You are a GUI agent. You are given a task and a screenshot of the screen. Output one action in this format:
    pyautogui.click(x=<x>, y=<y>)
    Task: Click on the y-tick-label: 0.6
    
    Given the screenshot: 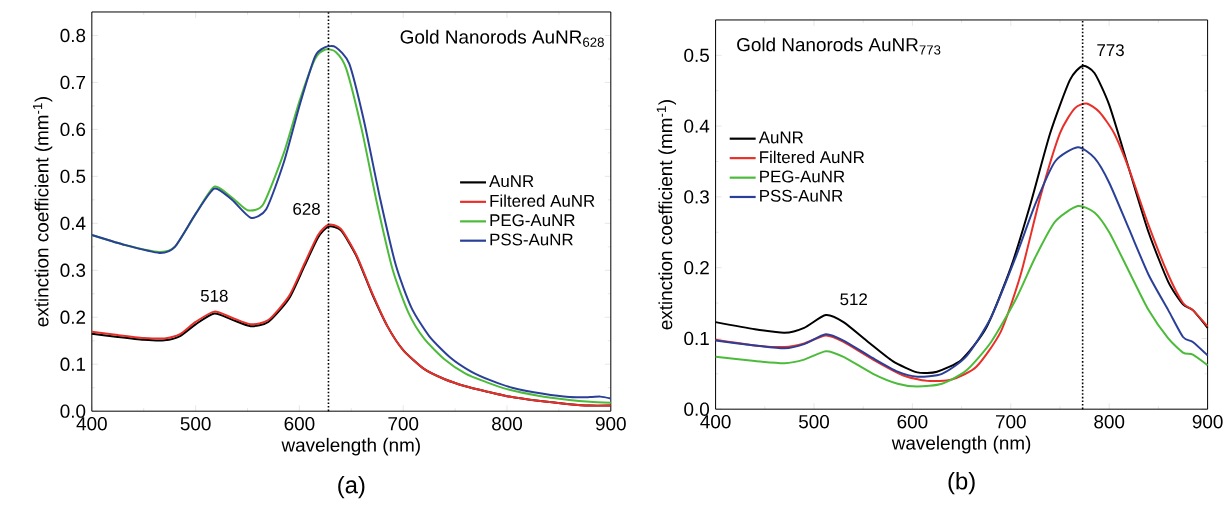 What is the action you would take?
    pyautogui.click(x=73, y=129)
    